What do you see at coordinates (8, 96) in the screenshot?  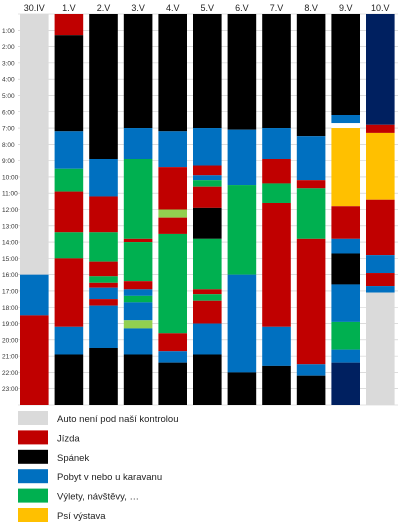 I see `hour-label: 5:00` at bounding box center [8, 96].